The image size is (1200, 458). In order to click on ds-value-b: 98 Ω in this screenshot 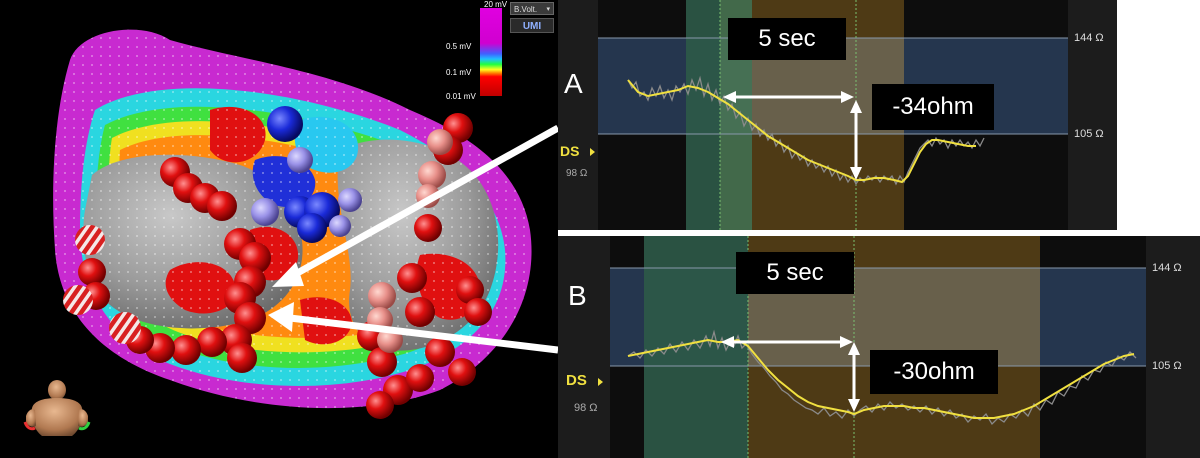, I will do `click(586, 408)`.